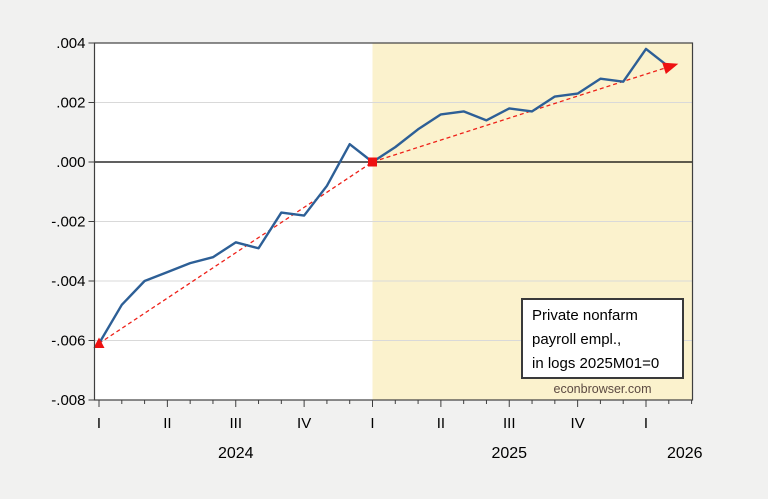  I want to click on y-axis-label: .002, so click(70, 103).